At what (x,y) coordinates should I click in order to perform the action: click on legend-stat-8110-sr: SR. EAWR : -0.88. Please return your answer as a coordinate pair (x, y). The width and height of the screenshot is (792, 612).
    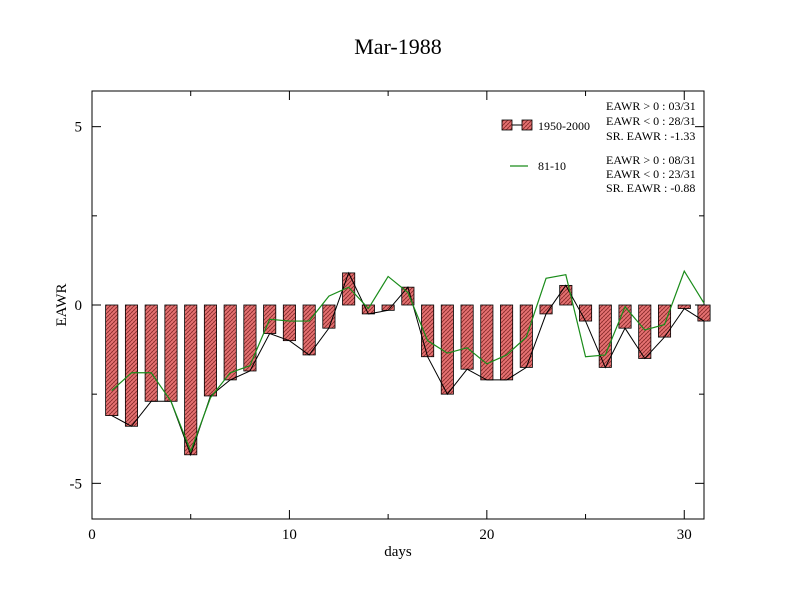
    Looking at the image, I should click on (650, 188).